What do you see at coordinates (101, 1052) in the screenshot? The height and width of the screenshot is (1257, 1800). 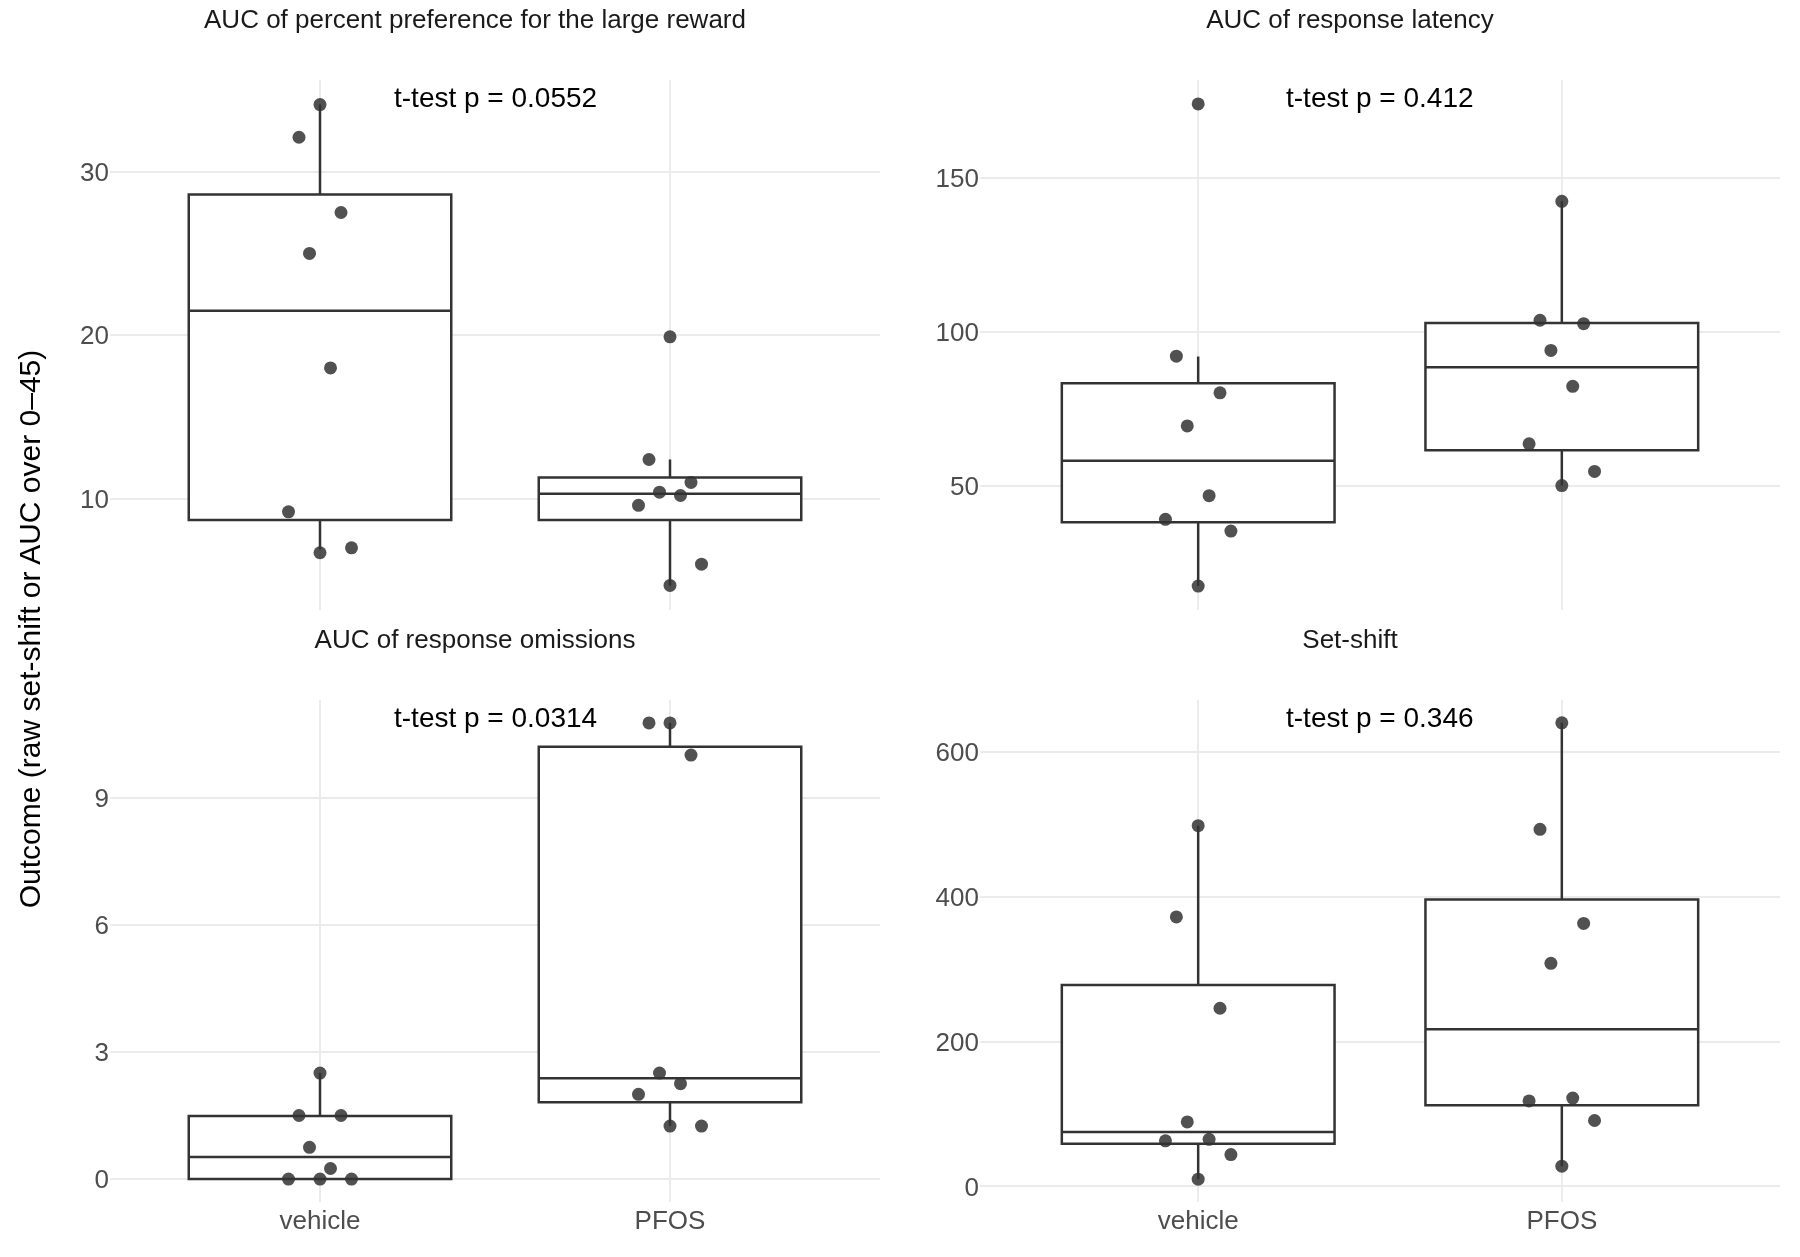 I see `y-tick-label: 3` at bounding box center [101, 1052].